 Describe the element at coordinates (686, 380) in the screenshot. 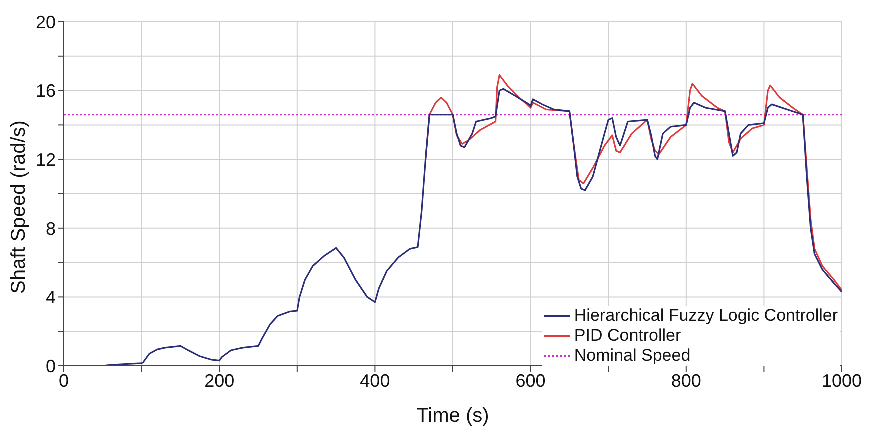

I see `x-tick-label: 800` at that location.